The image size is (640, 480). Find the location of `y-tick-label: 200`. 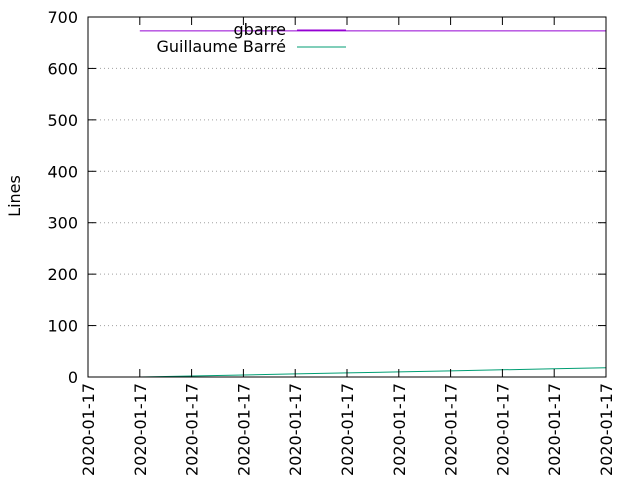

y-tick-label: 200 is located at coordinates (62, 274).